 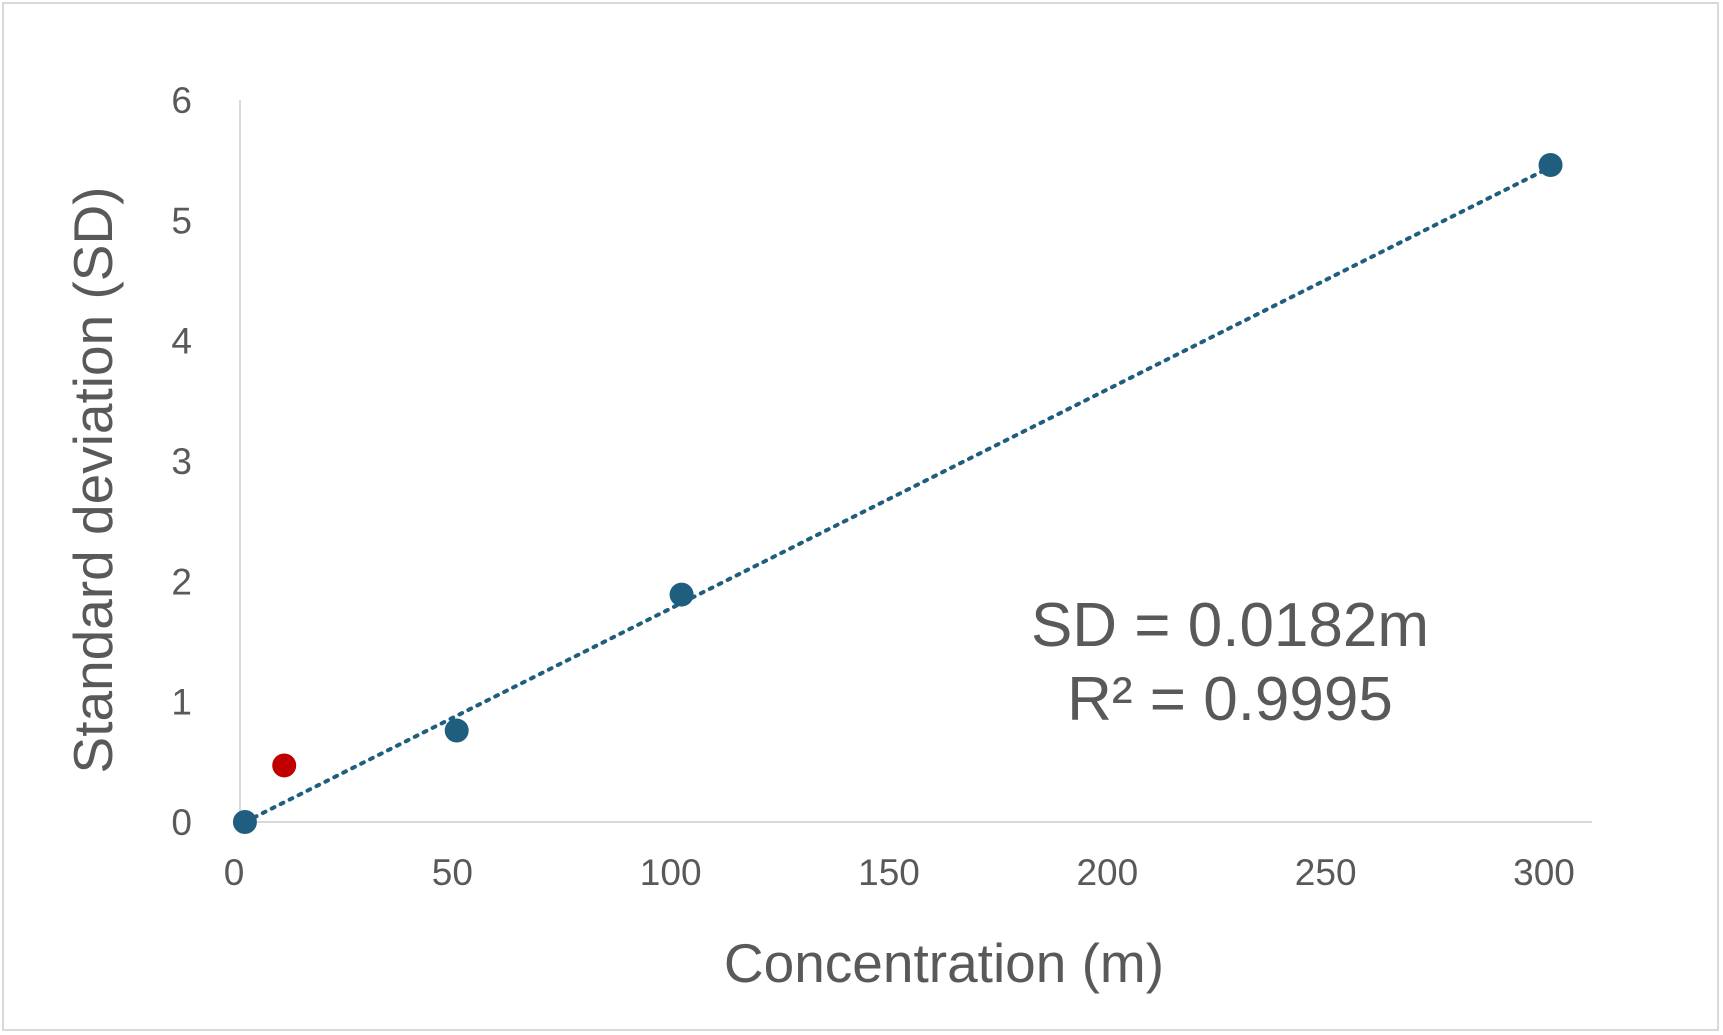 I want to click on x-tick-label: 50, so click(x=452, y=872).